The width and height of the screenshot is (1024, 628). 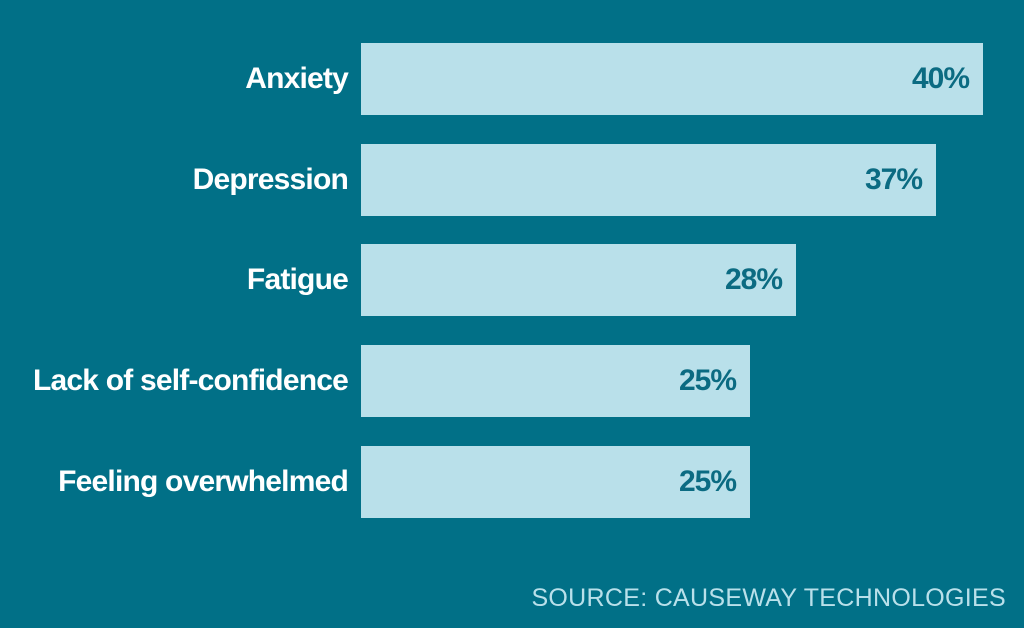 What do you see at coordinates (893, 179) in the screenshot?
I see `value-label: 37%` at bounding box center [893, 179].